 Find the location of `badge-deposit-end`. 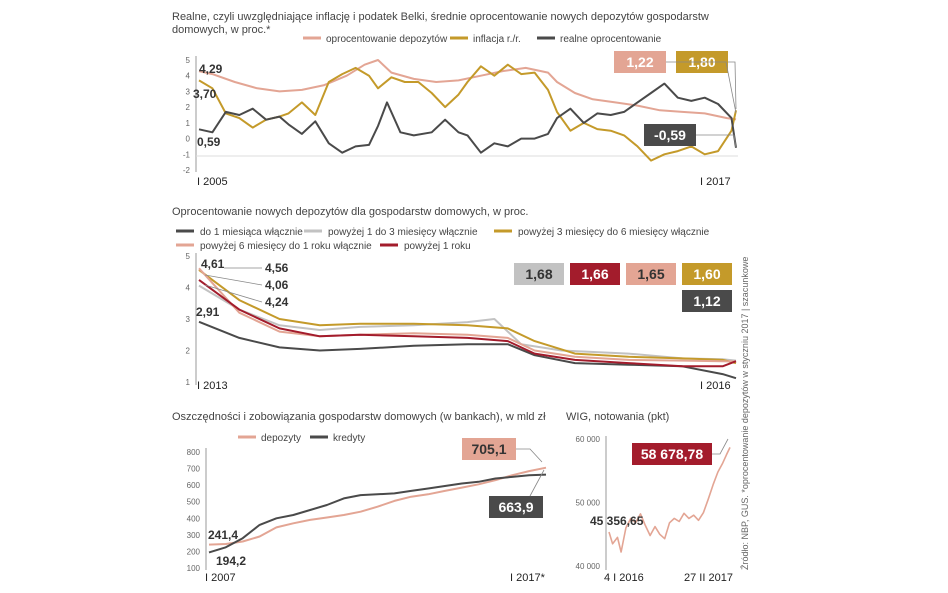

badge-deposit-end is located at coordinates (640, 62).